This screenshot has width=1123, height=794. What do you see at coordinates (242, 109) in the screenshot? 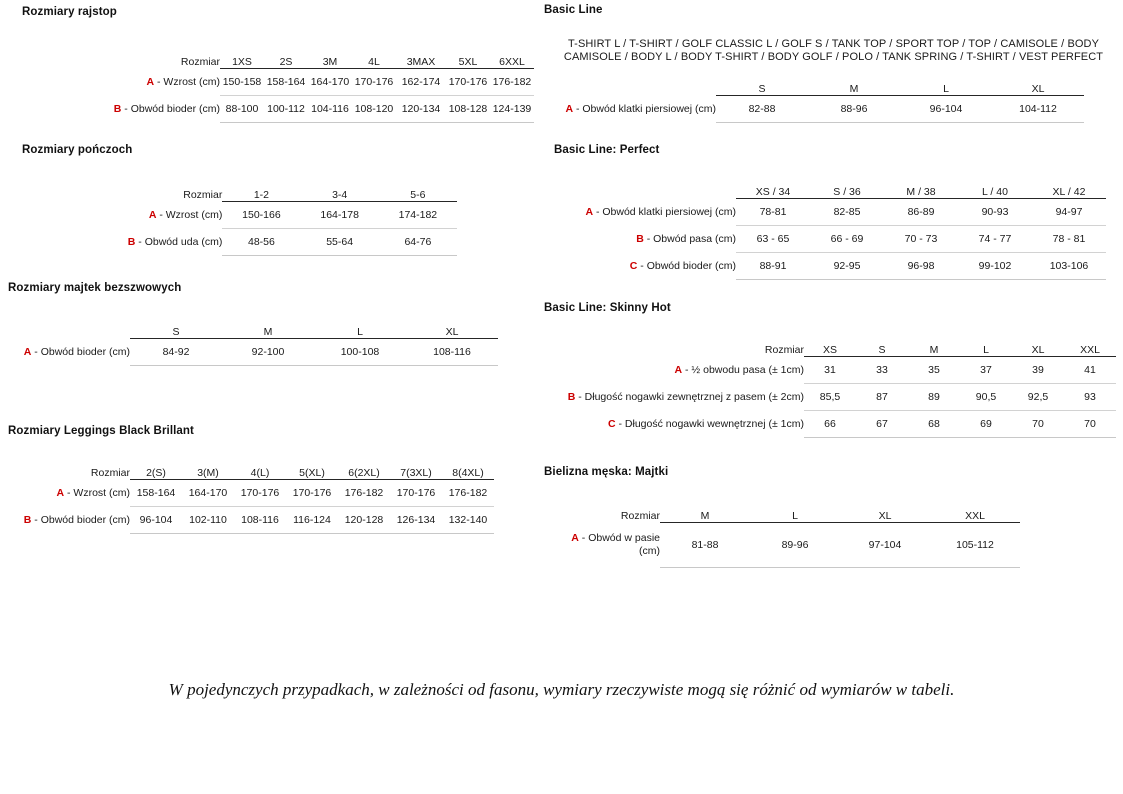
I see `table-cell: 88-100` at bounding box center [242, 109].